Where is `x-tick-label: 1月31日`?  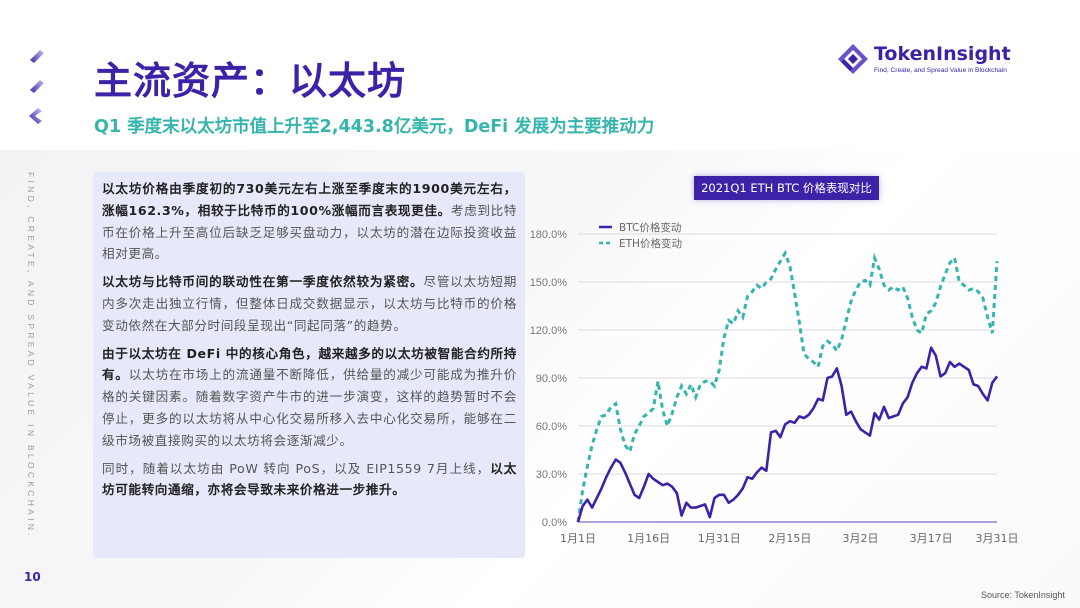
x-tick-label: 1月31日 is located at coordinates (719, 538).